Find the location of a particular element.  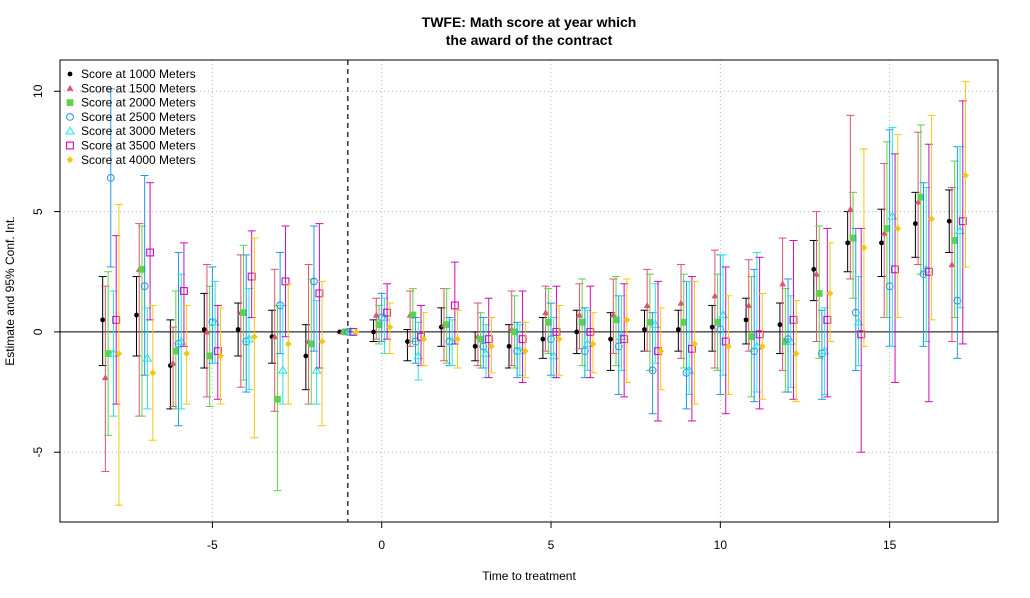

chart-title-line-1: TWFE: Math score at year which is located at coordinates (529, 22).